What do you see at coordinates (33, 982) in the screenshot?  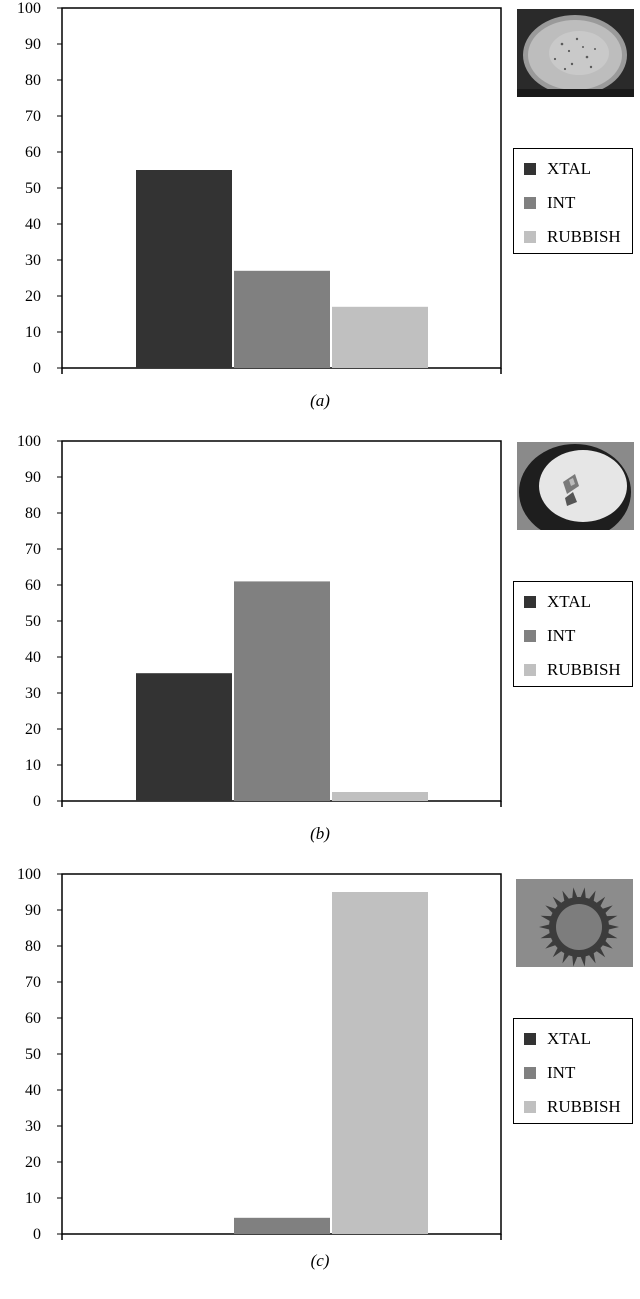 I see `y-tick-label-c: 70` at bounding box center [33, 982].